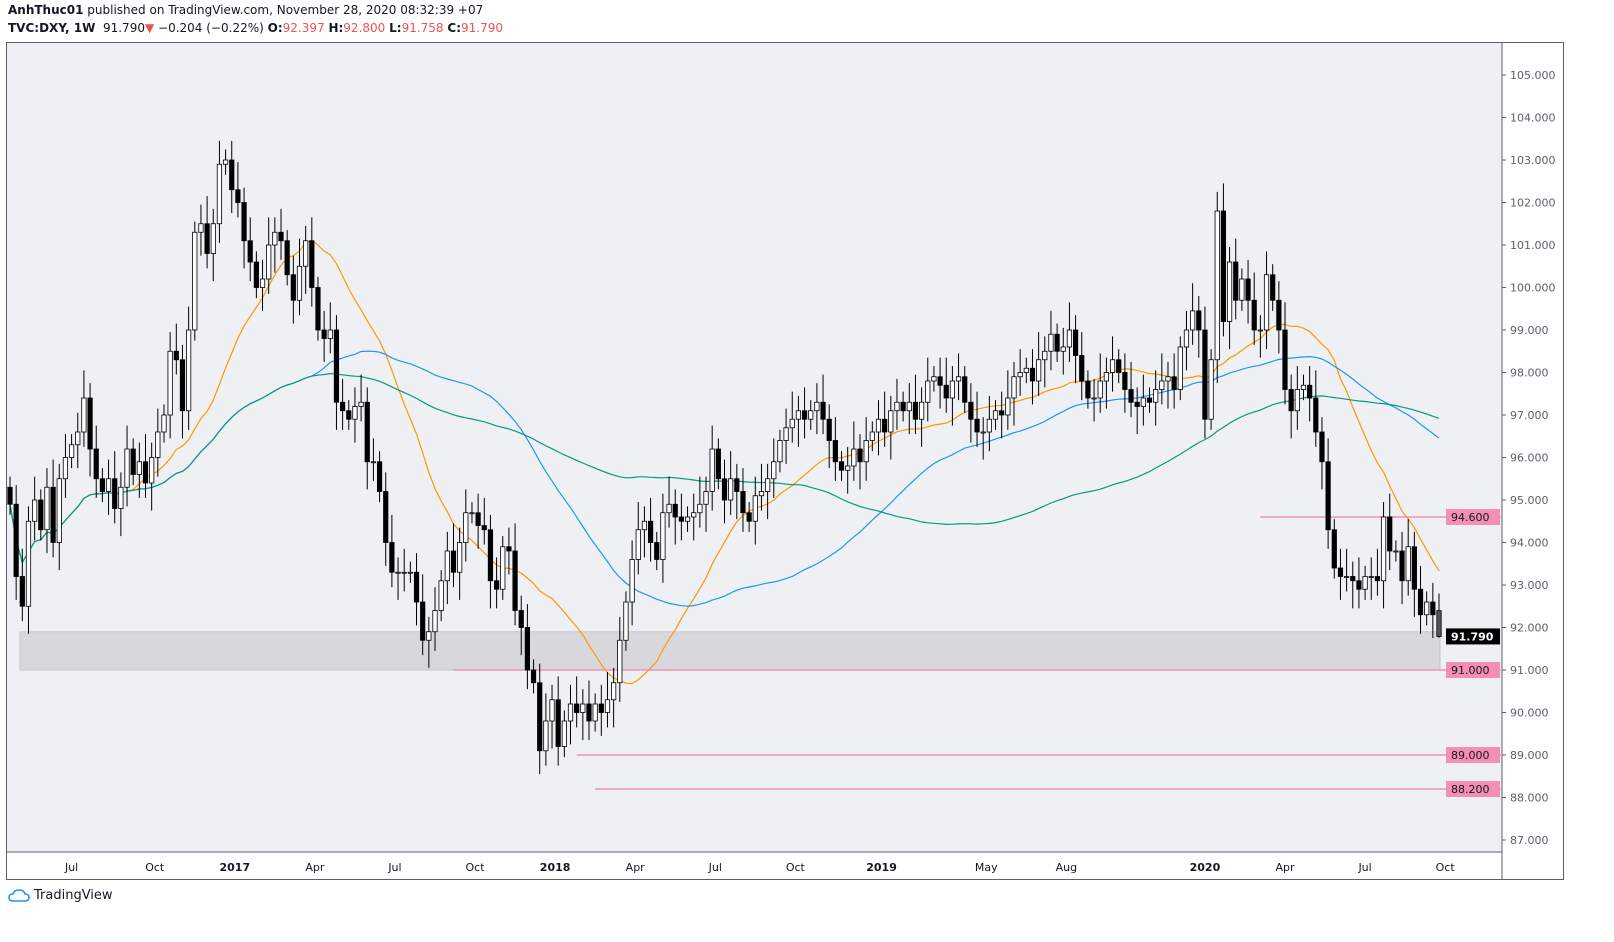 Image resolution: width=1614 pixels, height=942 pixels. What do you see at coordinates (986, 867) in the screenshot?
I see `x-tick-label: May` at bounding box center [986, 867].